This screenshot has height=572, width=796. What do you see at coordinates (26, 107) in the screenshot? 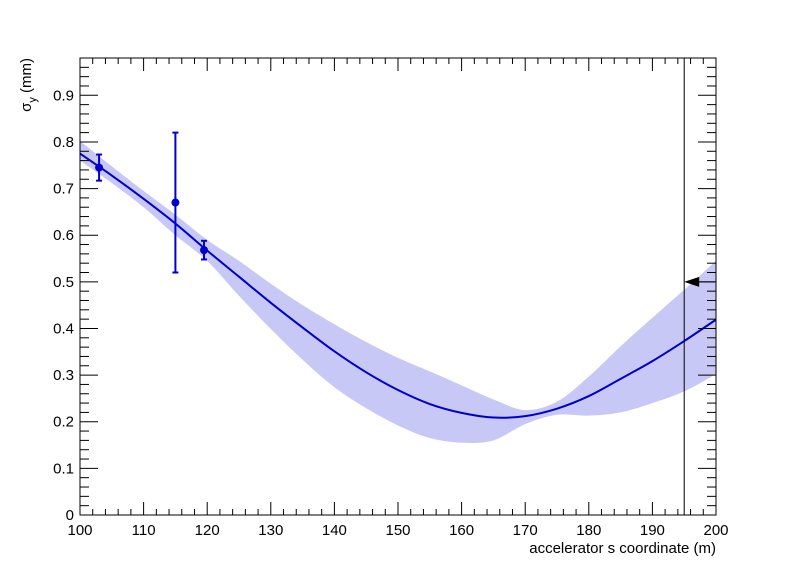
I see `y-axis-title-symbol: σ` at bounding box center [26, 107].